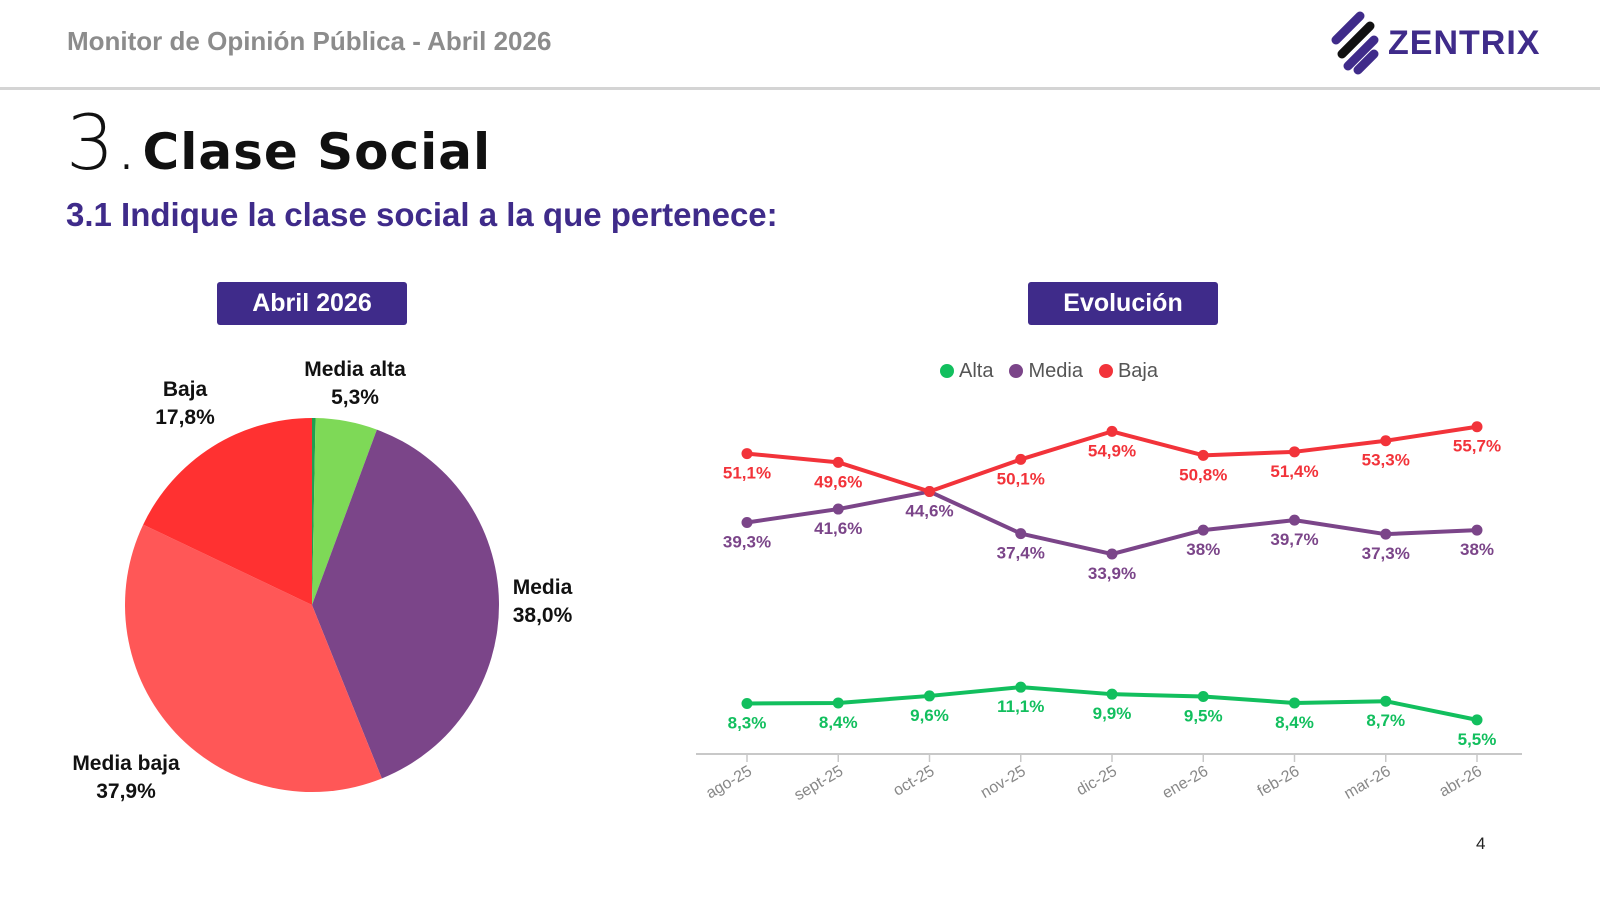 The image size is (1600, 900). I want to click on x-tick-label: sept-25, so click(819, 783).